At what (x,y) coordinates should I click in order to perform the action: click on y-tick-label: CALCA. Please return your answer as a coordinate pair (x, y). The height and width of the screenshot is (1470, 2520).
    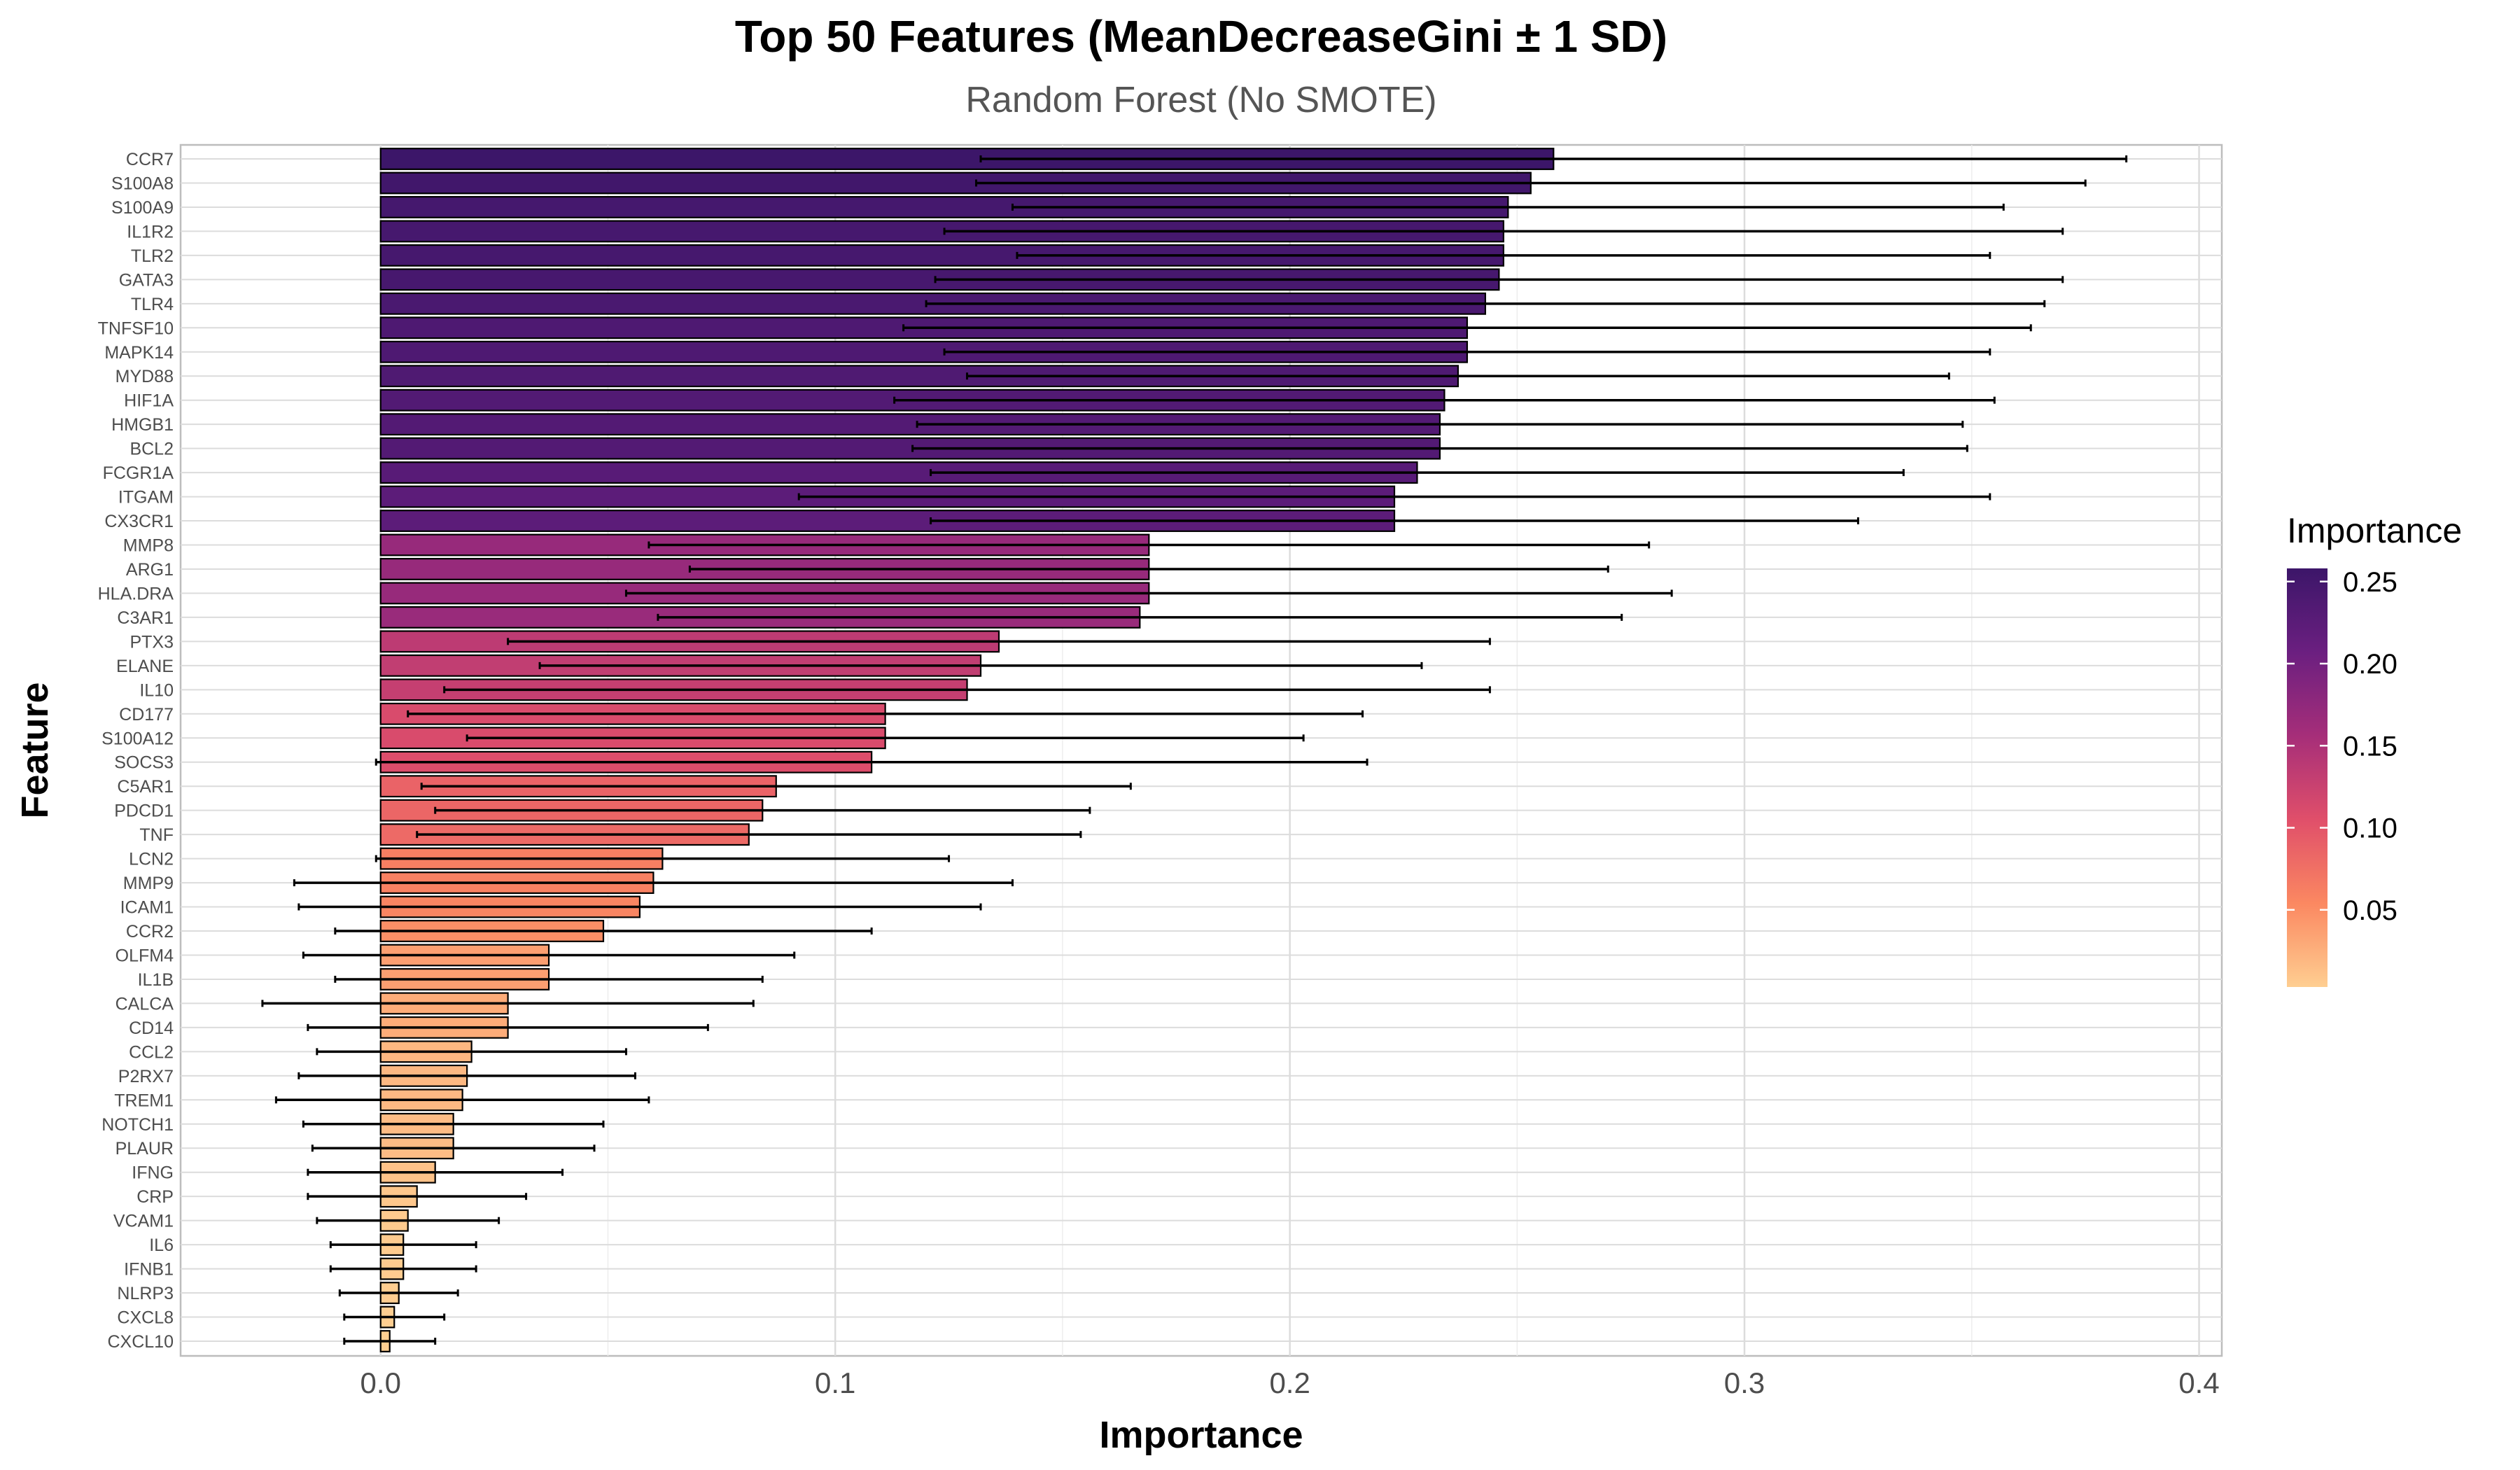
    Looking at the image, I should click on (144, 1004).